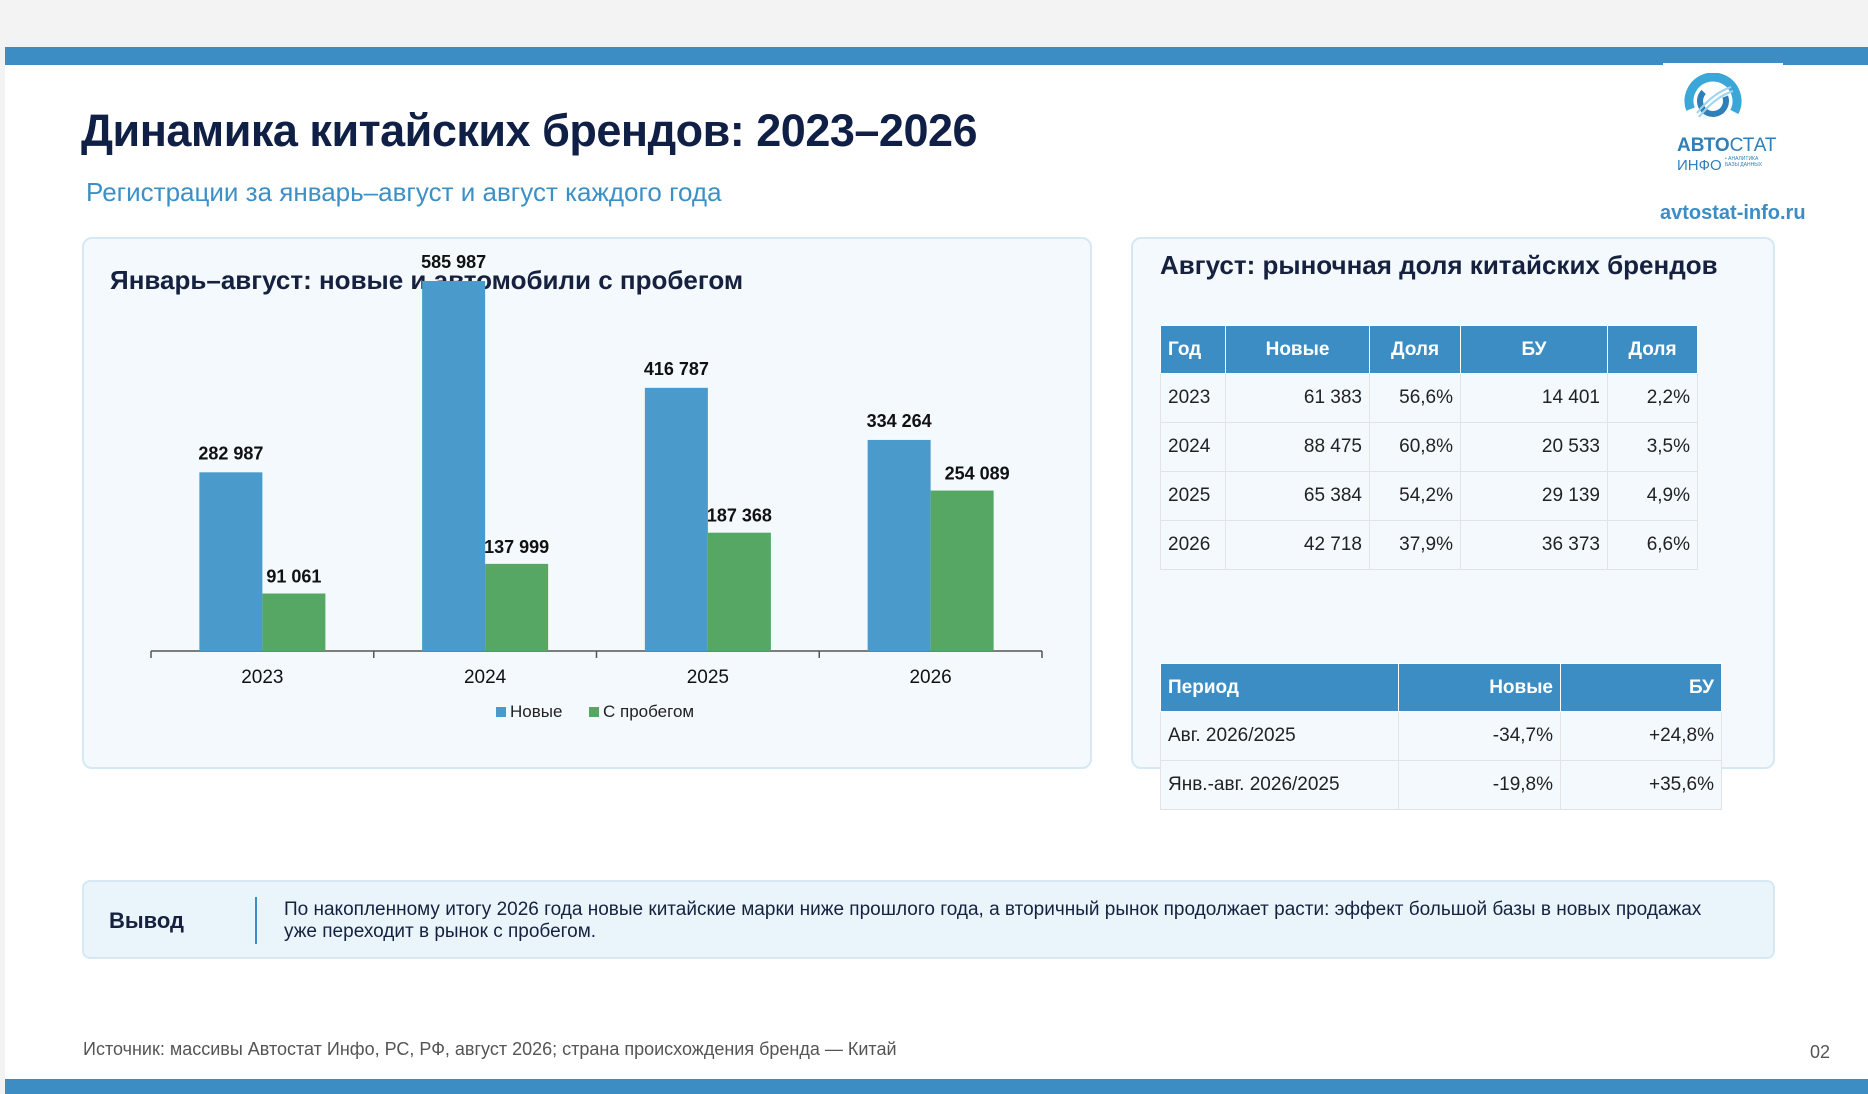 The image size is (1868, 1094). Describe the element at coordinates (1279, 785) in the screenshot. I see `table-cell: Янв.-авг. 2026/2025` at that location.